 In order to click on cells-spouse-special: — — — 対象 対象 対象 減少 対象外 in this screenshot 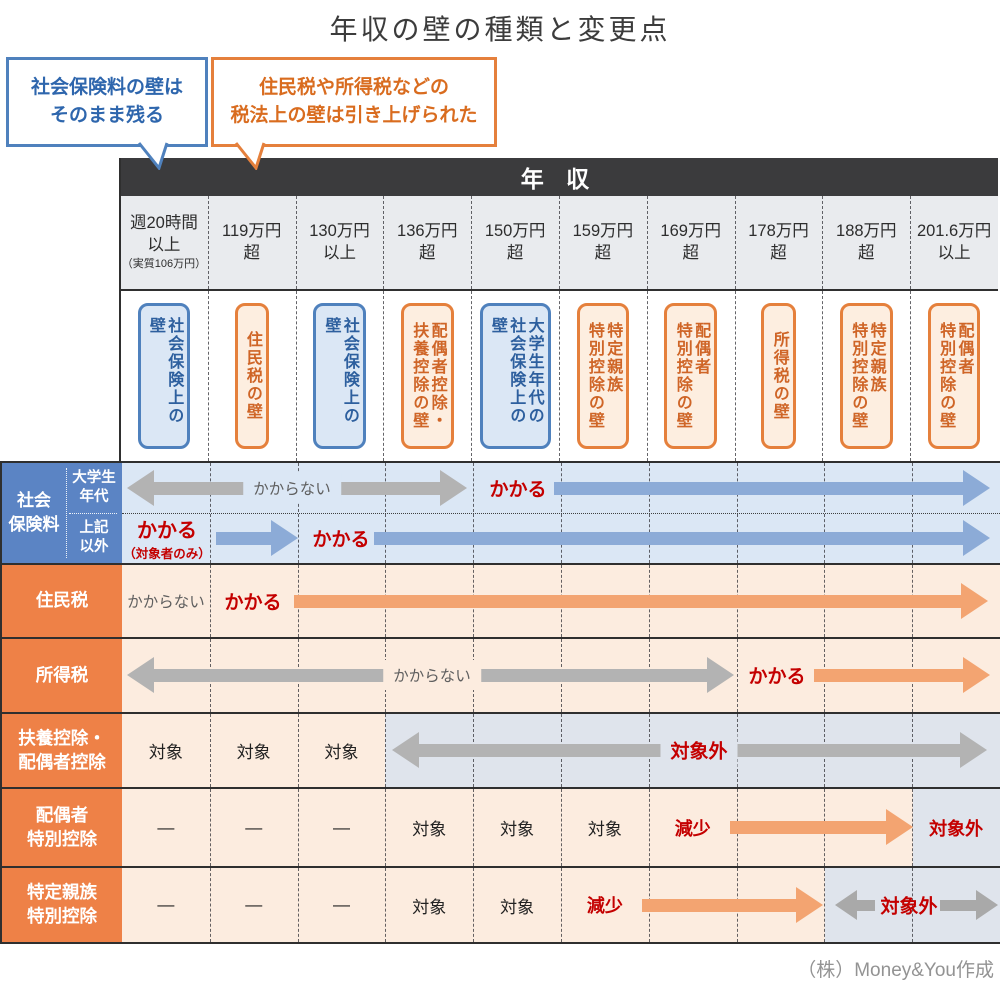, I will do `click(561, 827)`.